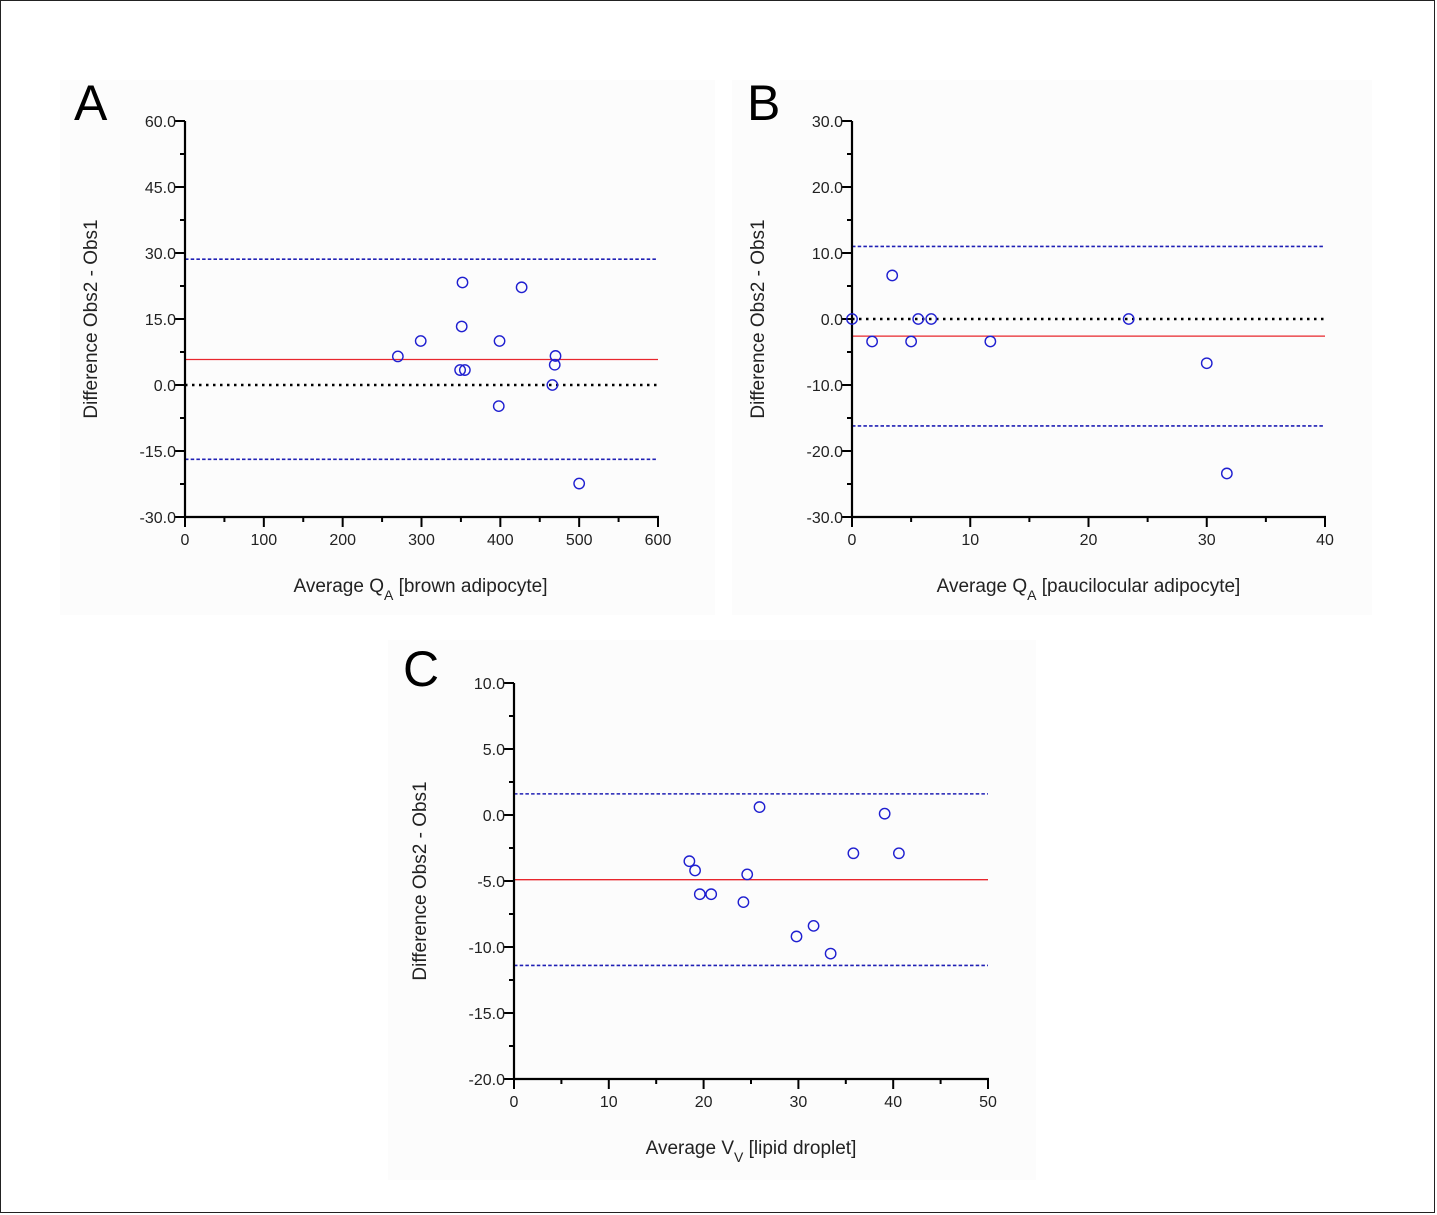  What do you see at coordinates (825, 518) in the screenshot?
I see `panel-b-y-tick-label: -30.0` at bounding box center [825, 518].